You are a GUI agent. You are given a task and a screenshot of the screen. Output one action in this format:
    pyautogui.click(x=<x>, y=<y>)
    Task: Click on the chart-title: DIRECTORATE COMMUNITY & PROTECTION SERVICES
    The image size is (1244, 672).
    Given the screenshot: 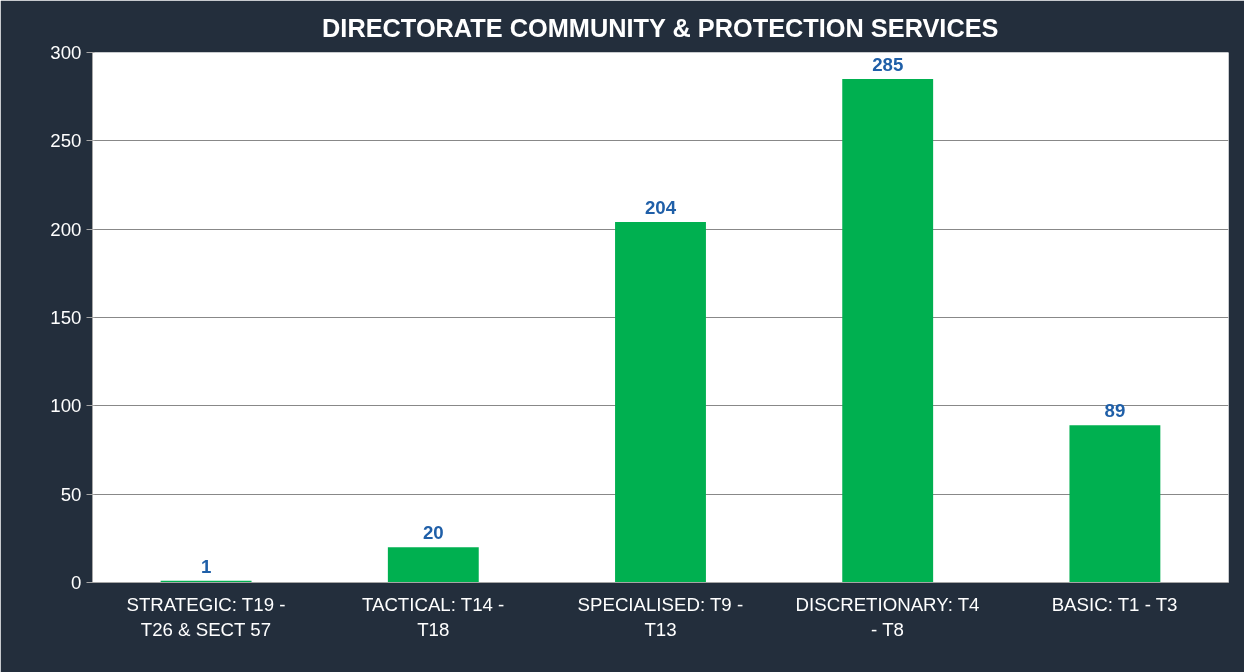 What is the action you would take?
    pyautogui.click(x=660, y=27)
    